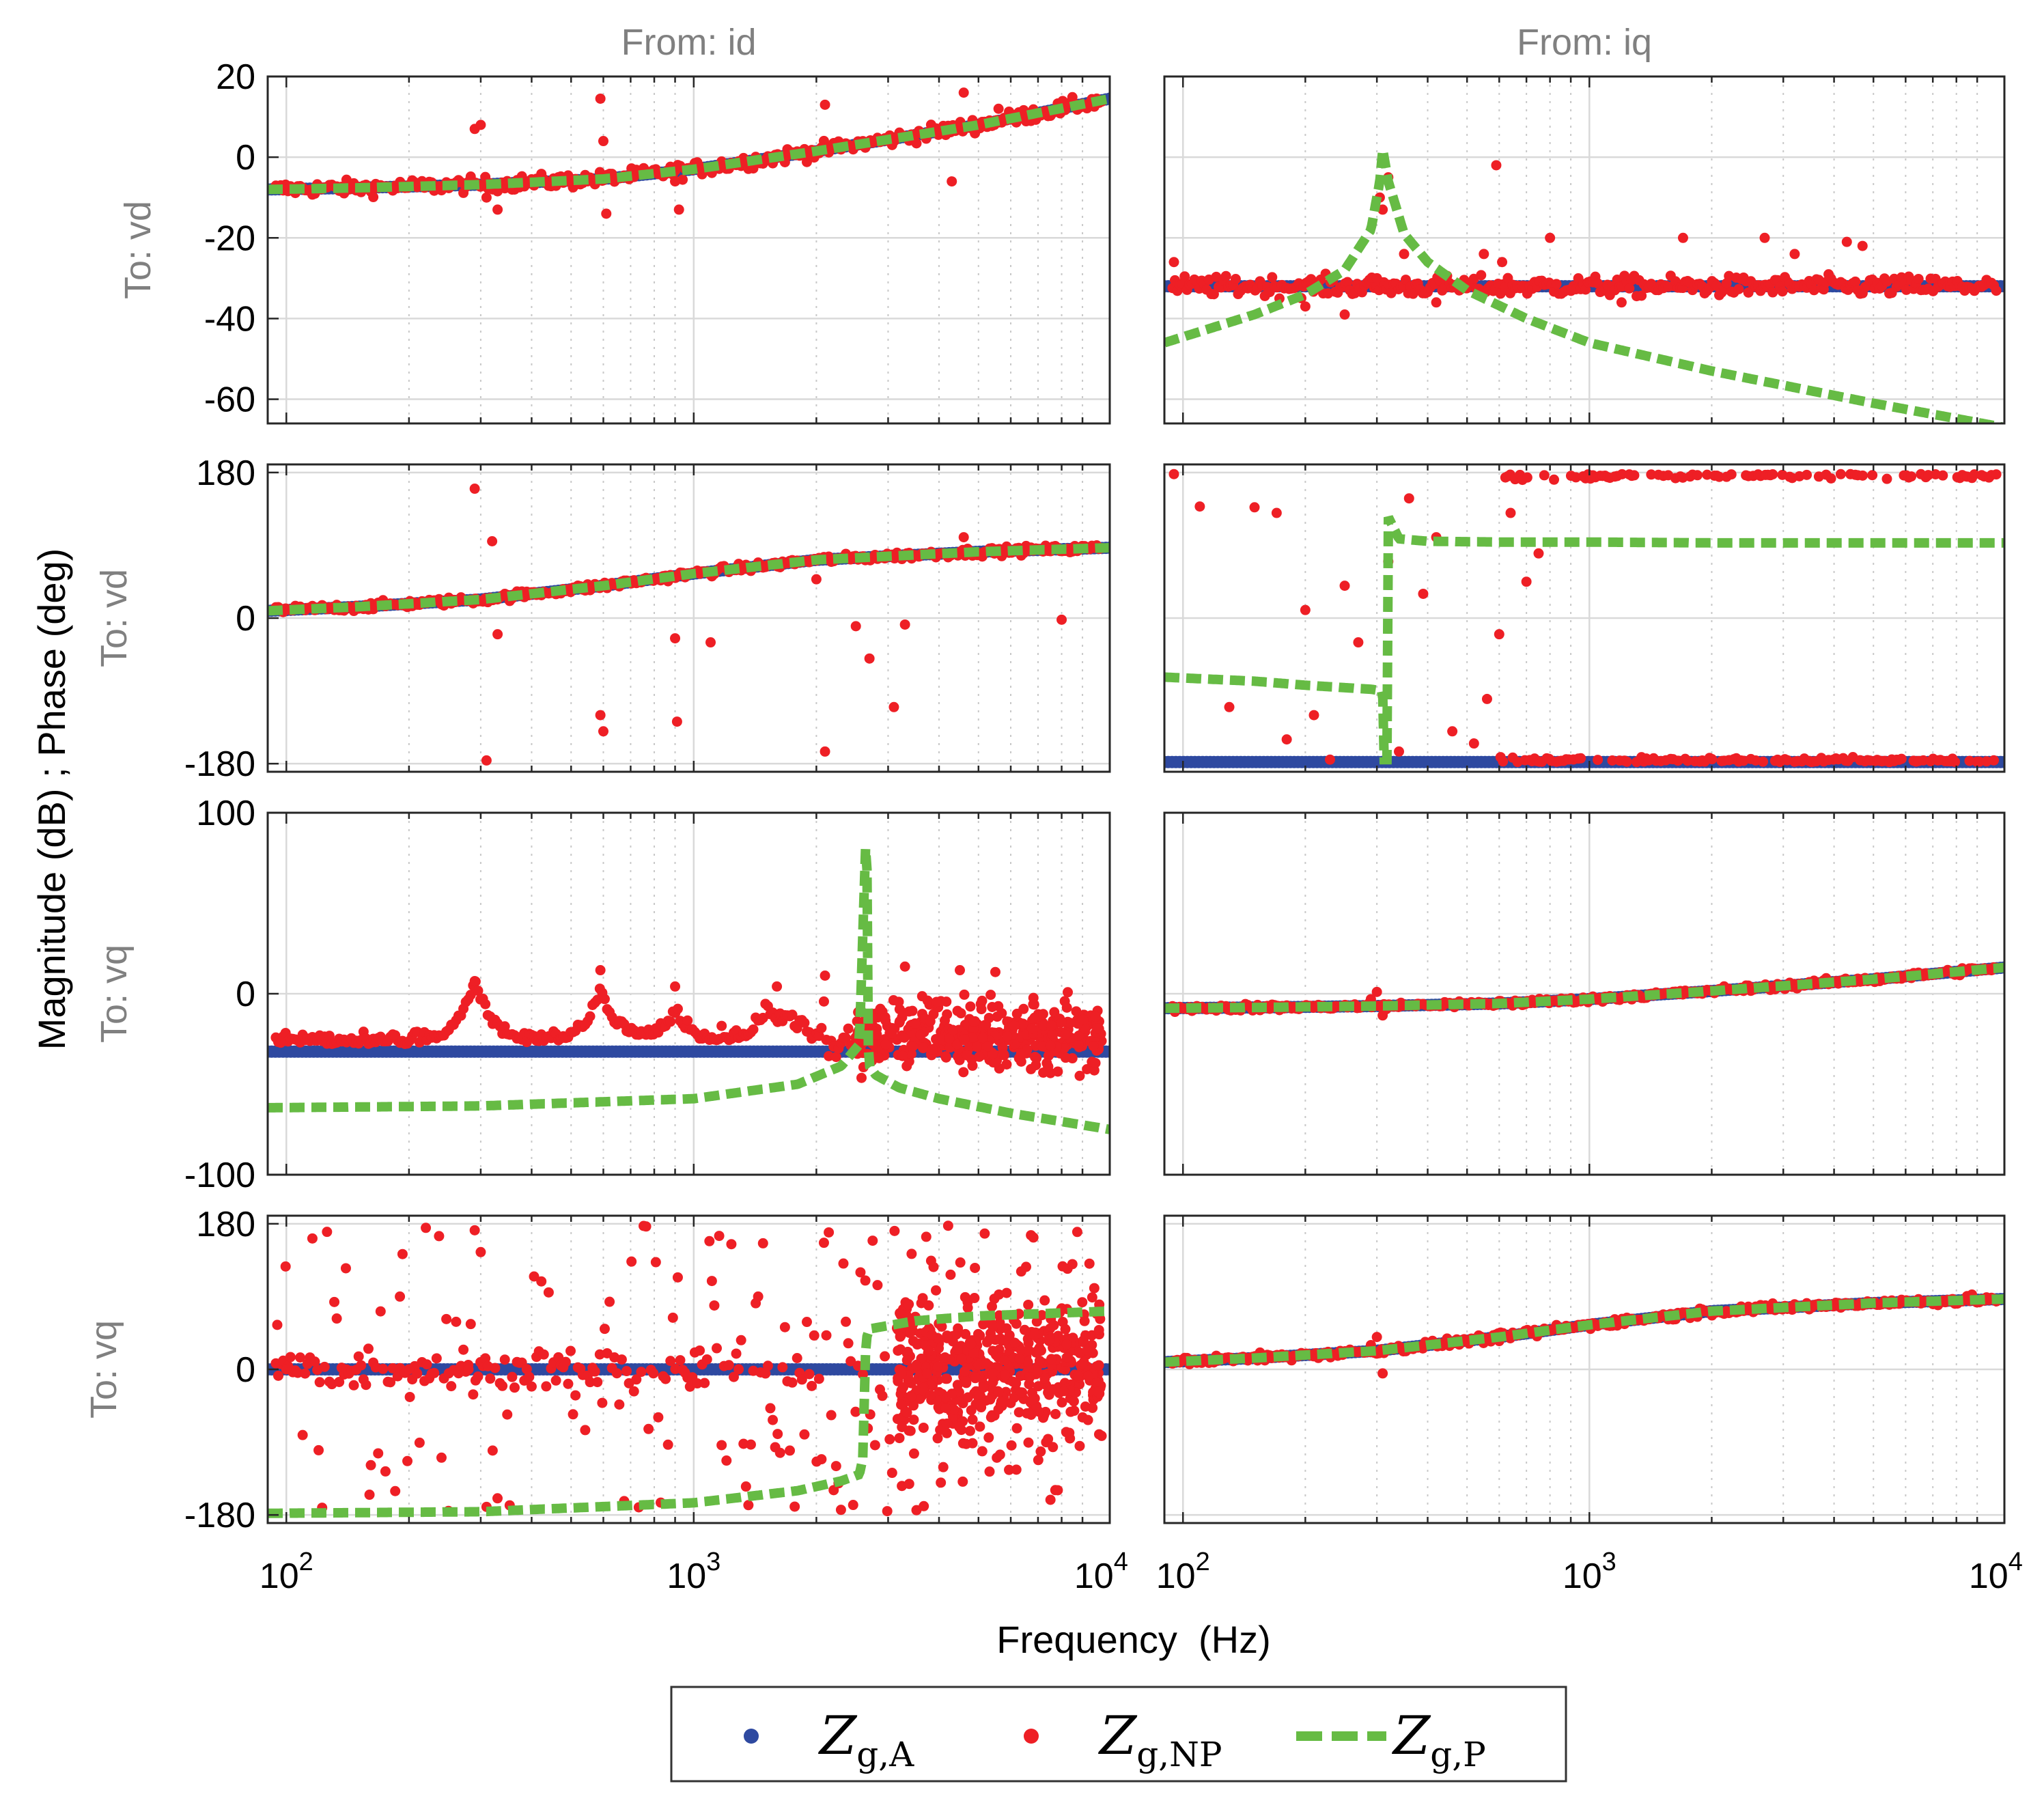 This screenshot has width=2044, height=1801. What do you see at coordinates (688, 1022) in the screenshot?
I see `series-zg-np-mag_dq` at bounding box center [688, 1022].